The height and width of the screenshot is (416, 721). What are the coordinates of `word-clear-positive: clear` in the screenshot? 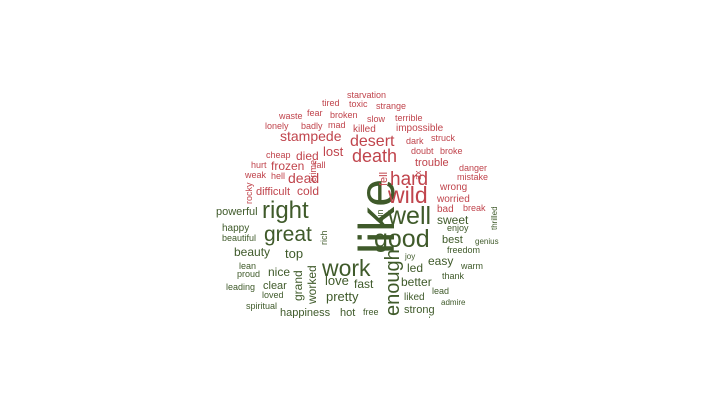 It's located at (275, 286).